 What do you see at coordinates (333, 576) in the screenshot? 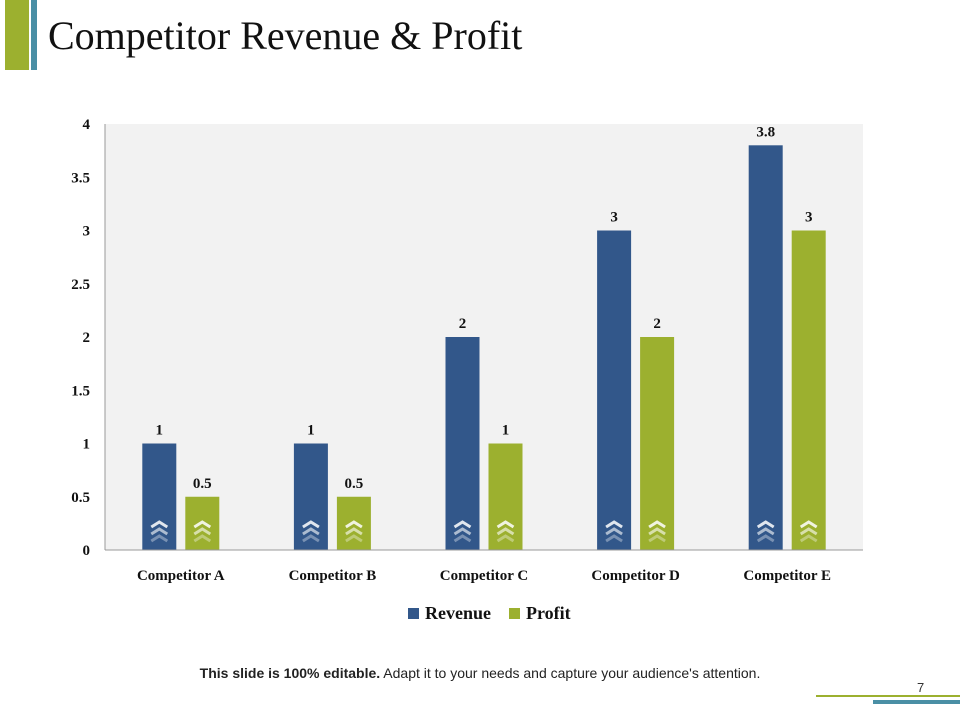
I see `x-tick-label: Competitor B` at bounding box center [333, 576].